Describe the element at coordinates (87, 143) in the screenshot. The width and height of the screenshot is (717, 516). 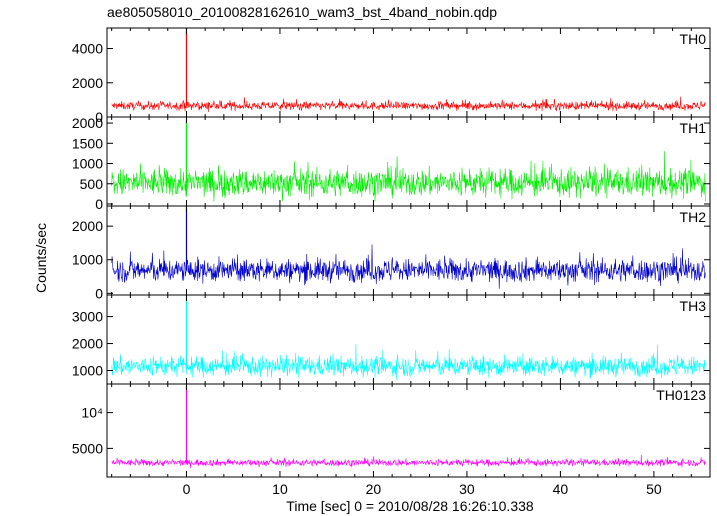
I see `y-tick-label: 1500` at that location.